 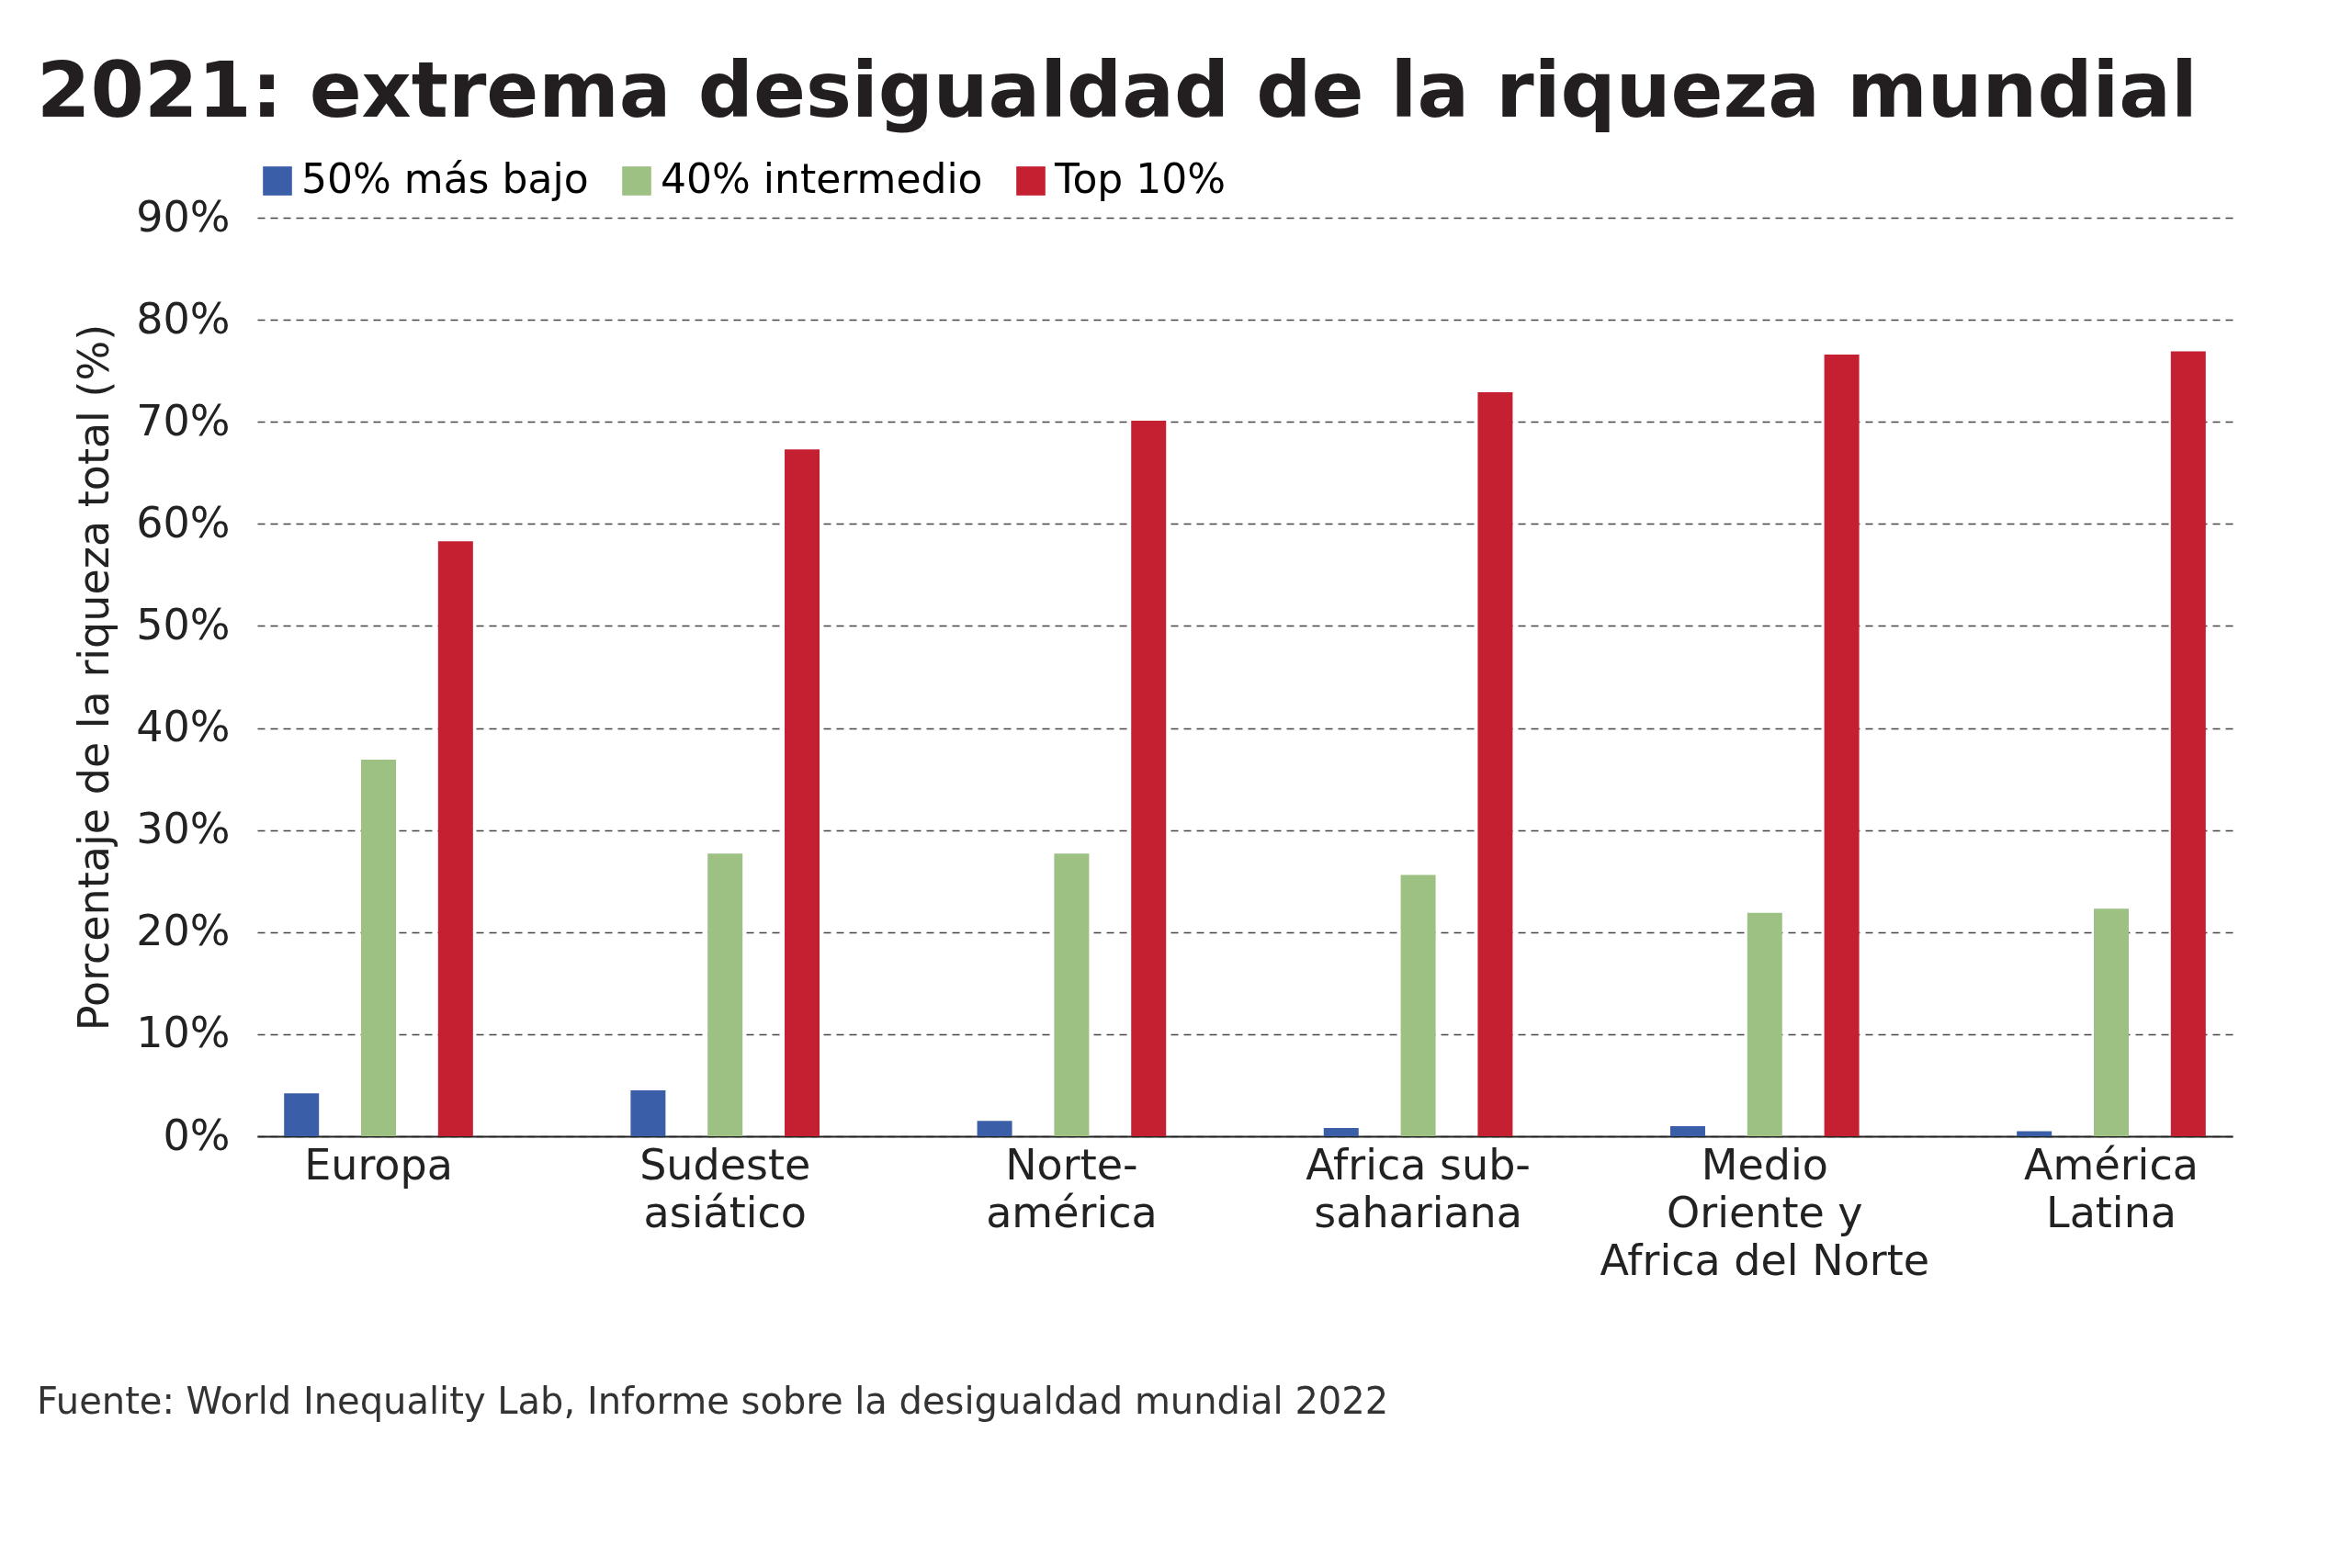 What do you see at coordinates (1117, 90) in the screenshot?
I see `chart-title: 2021: extrema desigualdad de la riqueza mundial` at bounding box center [1117, 90].